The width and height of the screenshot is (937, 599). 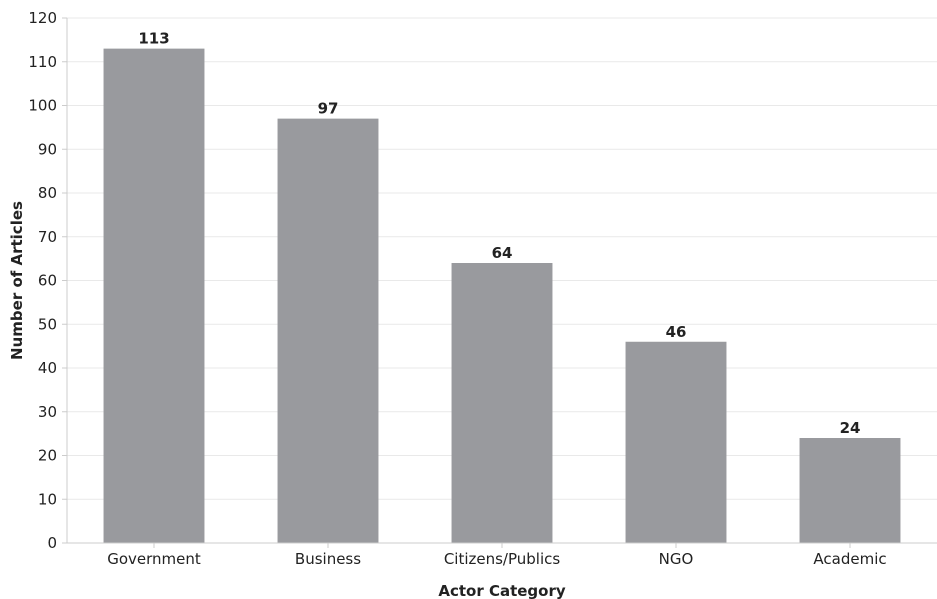 I want to click on x-tick-label: NGO, so click(x=676, y=559).